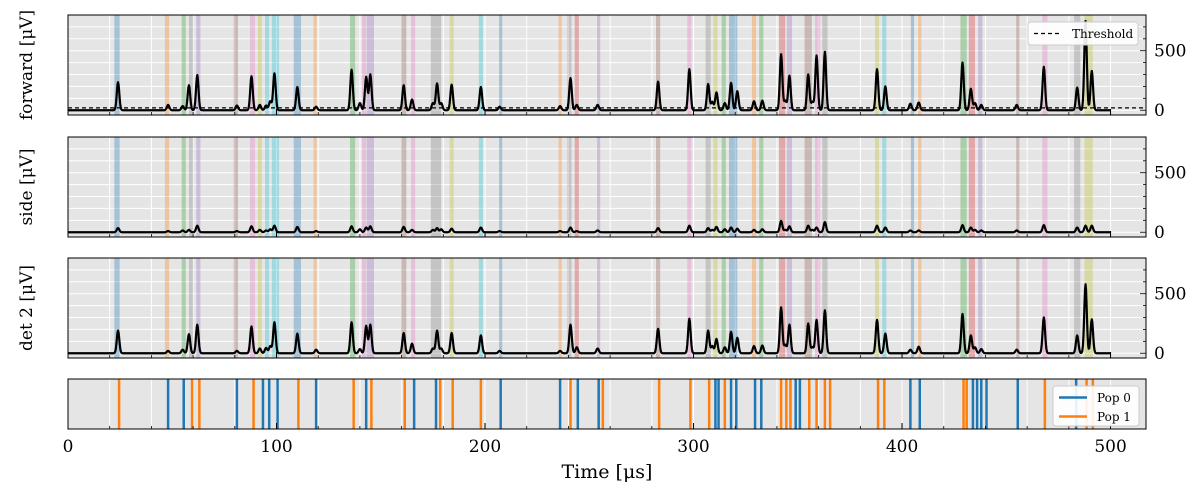 This screenshot has width=1200, height=500. Describe the element at coordinates (595, 447) in the screenshot. I see `x-tick-labels: 0 100 200 300 400 500` at that location.